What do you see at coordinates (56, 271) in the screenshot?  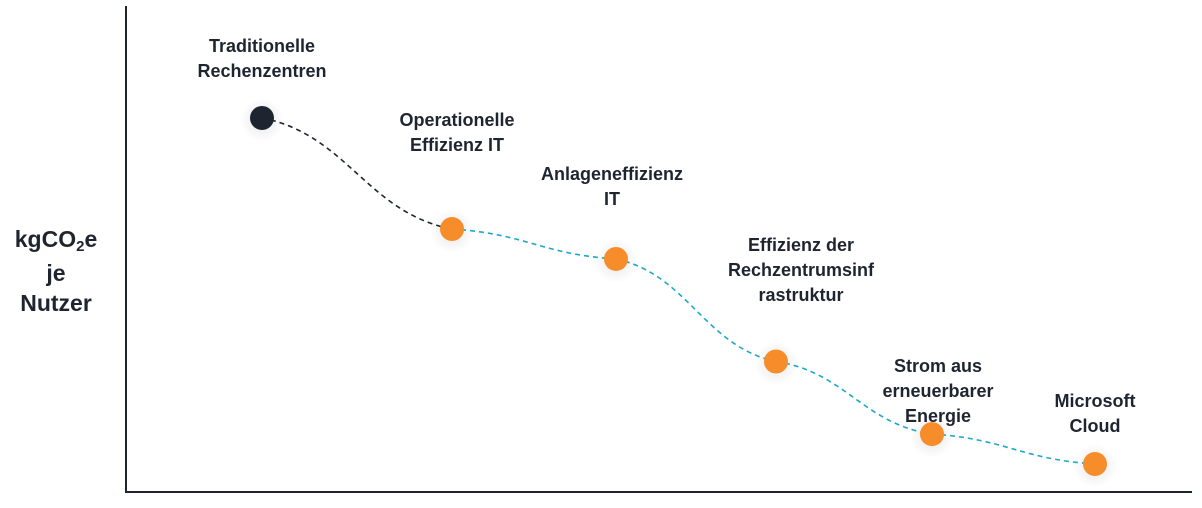 I see `y-axis-label: kgCO2e je Nutzer` at bounding box center [56, 271].